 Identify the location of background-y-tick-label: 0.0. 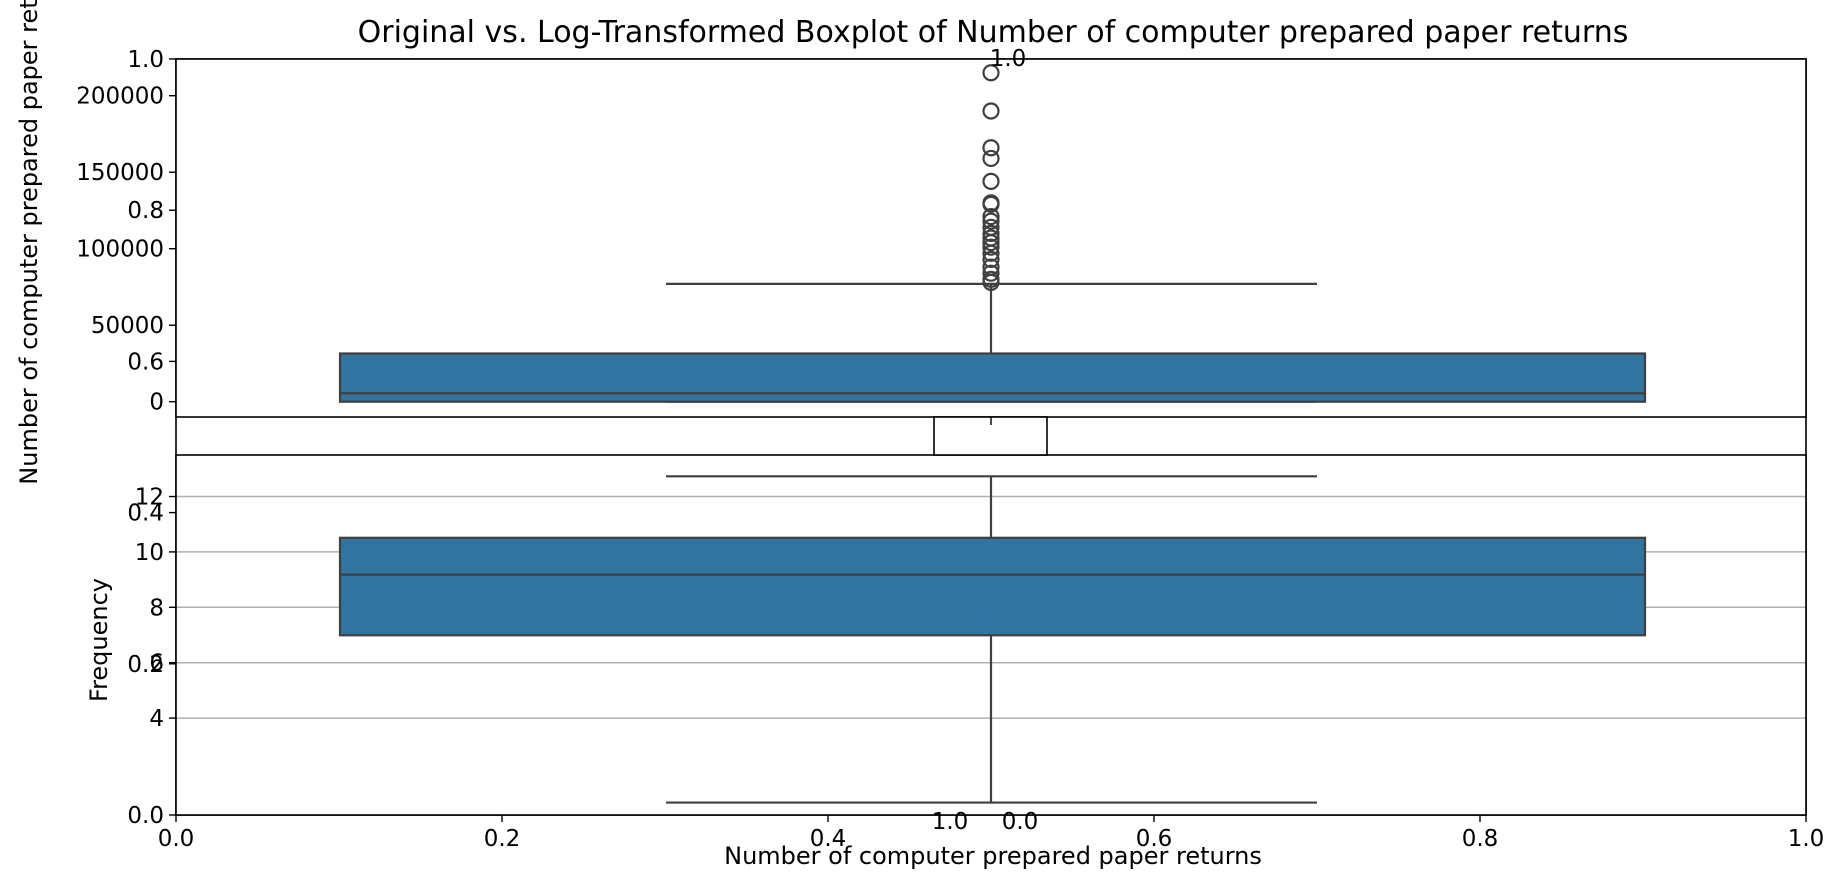
(145, 816).